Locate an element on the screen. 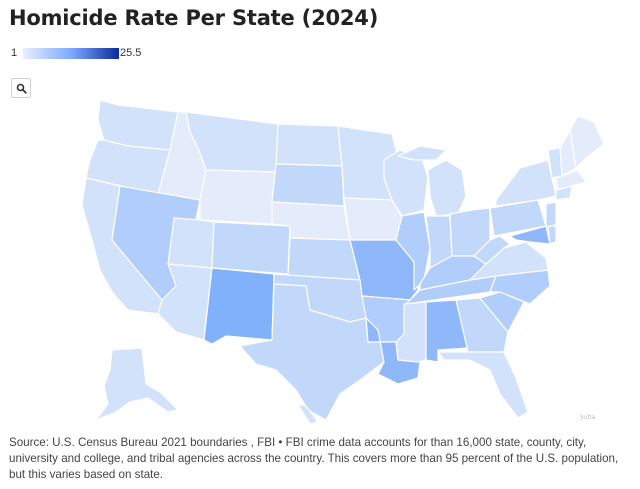 The height and width of the screenshot is (489, 640). state-co is located at coordinates (251, 248).